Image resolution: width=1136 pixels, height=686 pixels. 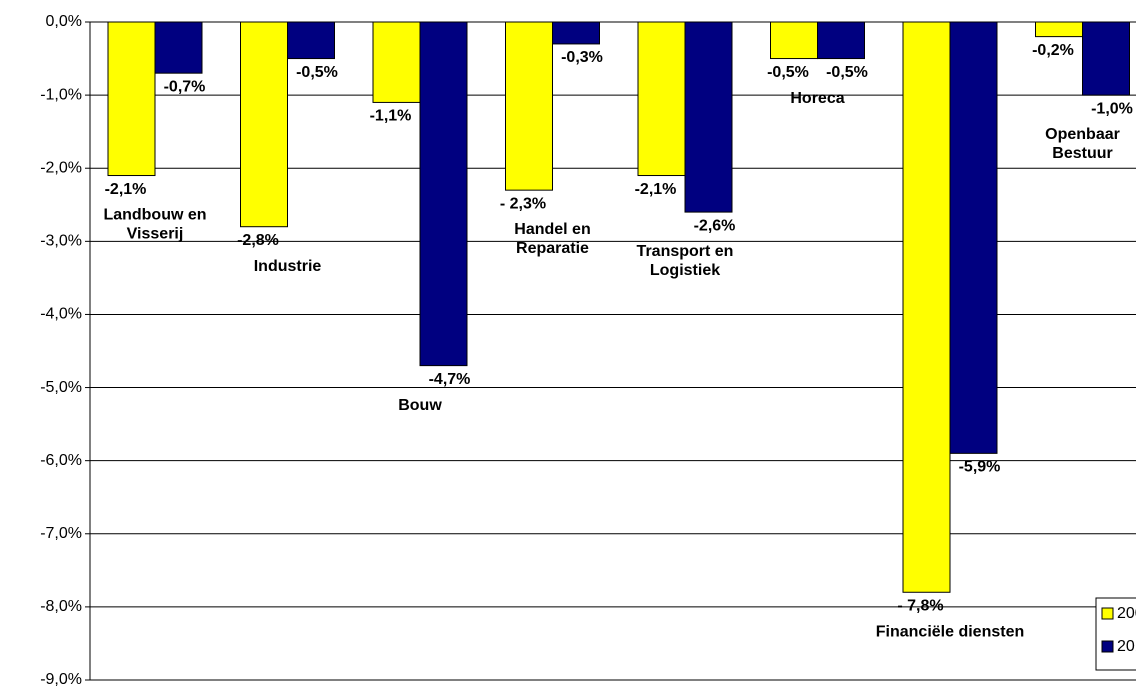 I want to click on value-label: -4,7%, so click(x=450, y=379).